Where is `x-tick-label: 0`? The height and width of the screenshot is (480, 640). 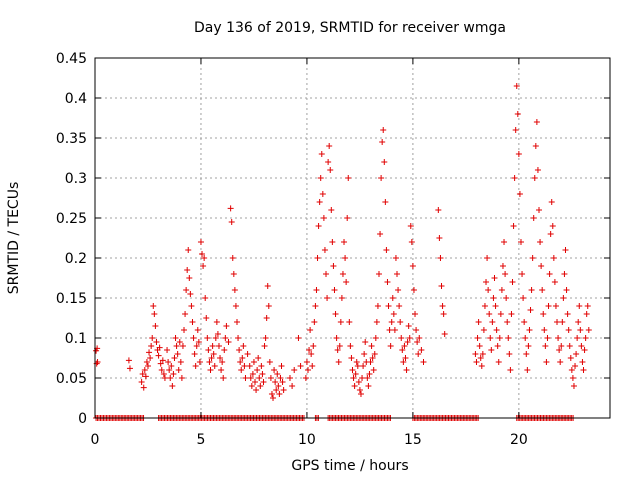
x-tick-label: 0 is located at coordinates (95, 440).